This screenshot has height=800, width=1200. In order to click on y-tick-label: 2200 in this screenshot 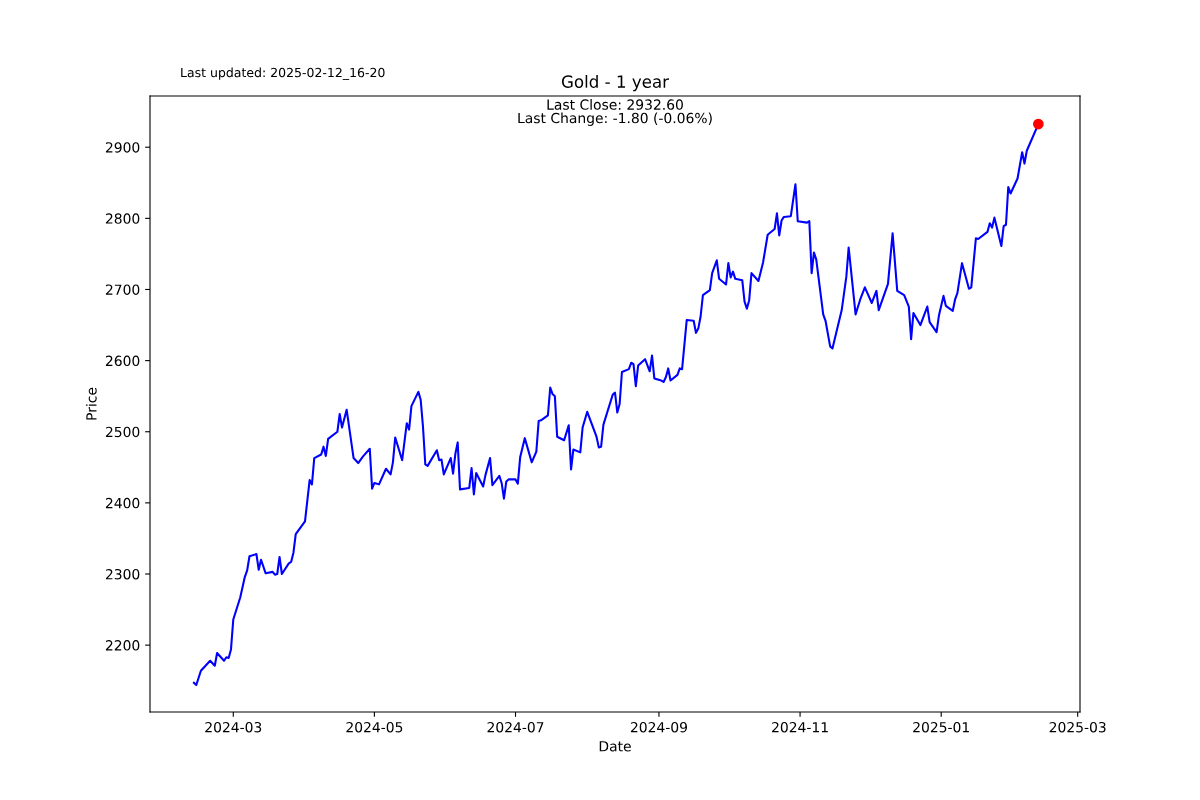, I will do `click(122, 645)`.